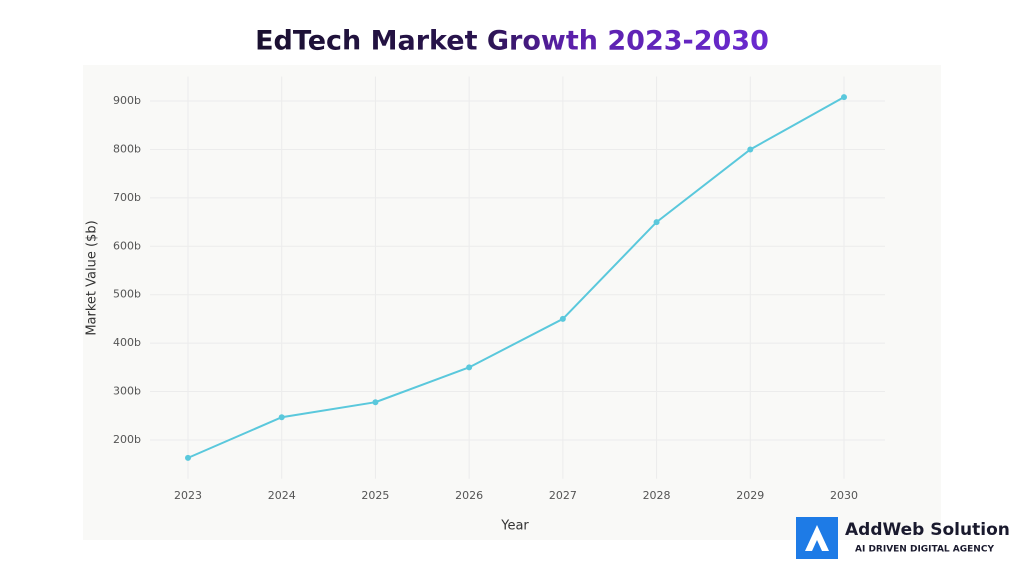 This screenshot has width=1024, height=576. I want to click on x-tick-label: 2029, so click(750, 495).